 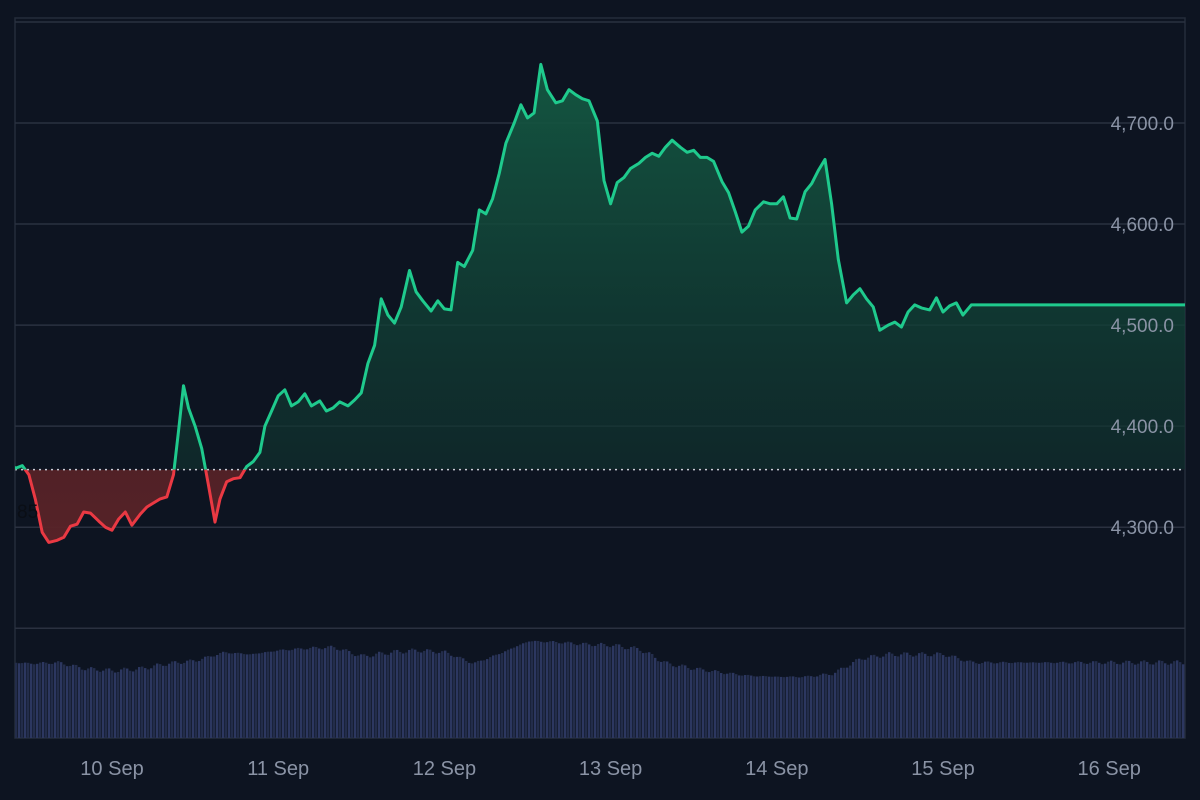 What do you see at coordinates (1142, 427) in the screenshot?
I see `y-tick-label: 4,400.0` at bounding box center [1142, 427].